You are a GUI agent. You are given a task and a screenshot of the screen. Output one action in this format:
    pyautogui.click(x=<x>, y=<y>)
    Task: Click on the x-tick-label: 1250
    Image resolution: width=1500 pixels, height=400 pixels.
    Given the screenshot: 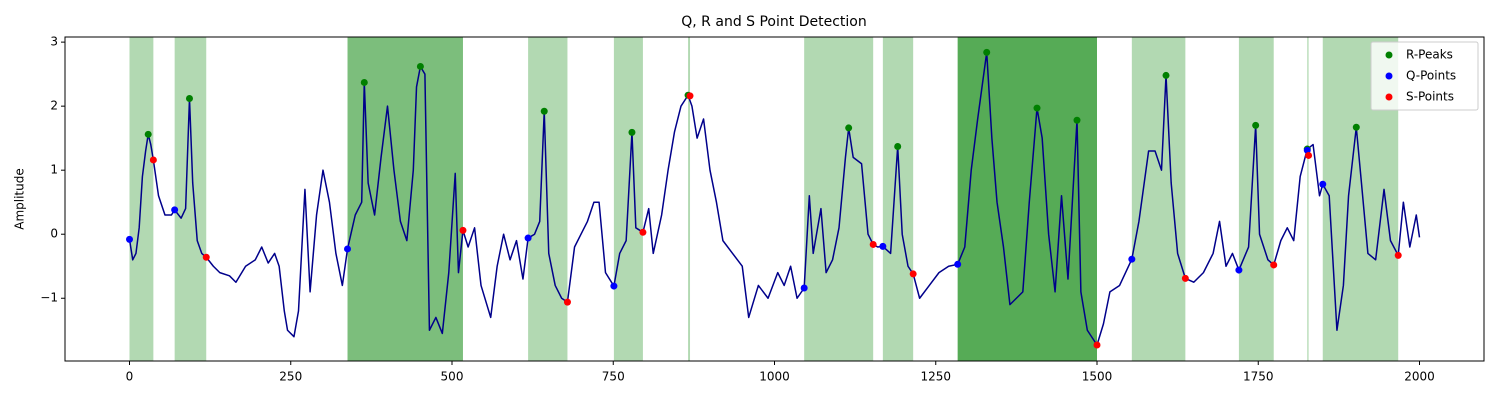 What is the action you would take?
    pyautogui.click(x=935, y=377)
    